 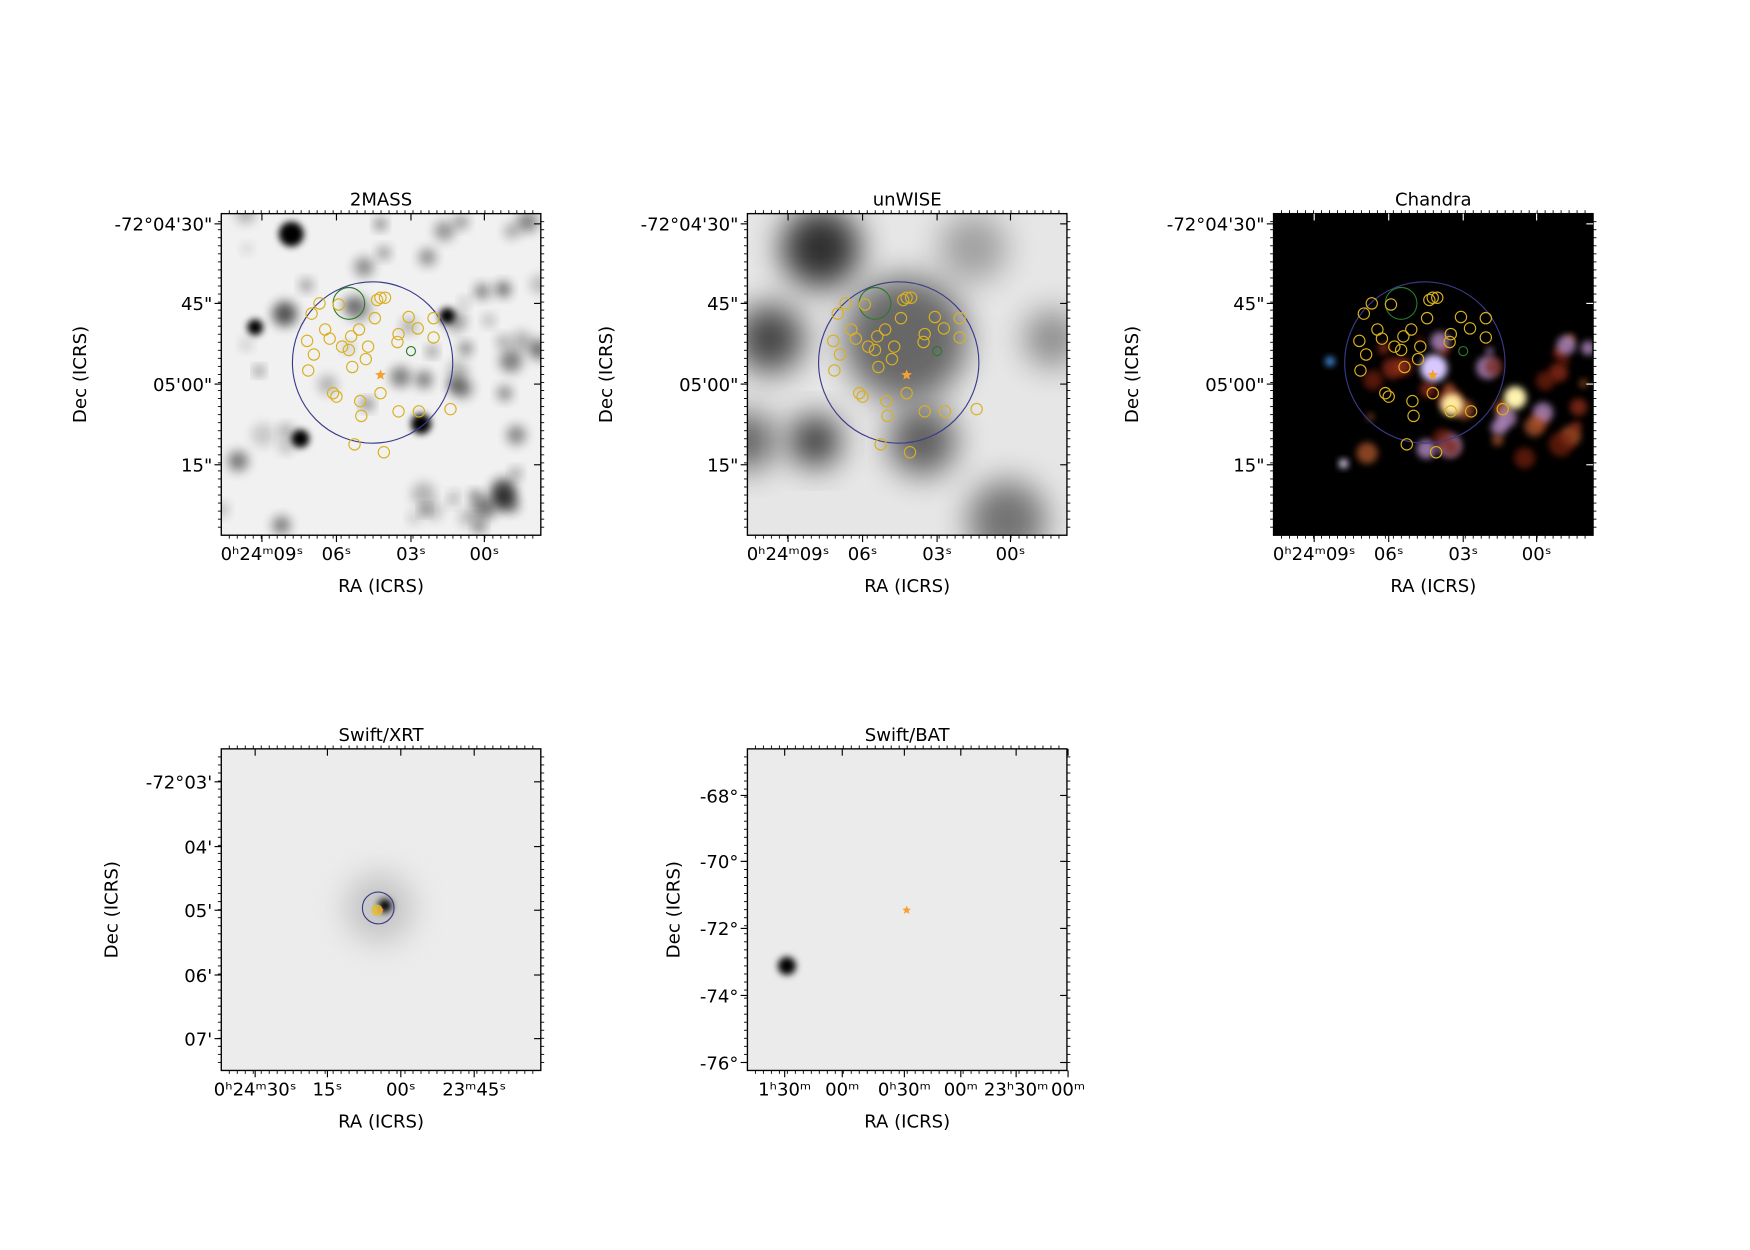 What do you see at coordinates (401, 1089) in the screenshot?
I see `x-tick-label: 00ˢ` at bounding box center [401, 1089].